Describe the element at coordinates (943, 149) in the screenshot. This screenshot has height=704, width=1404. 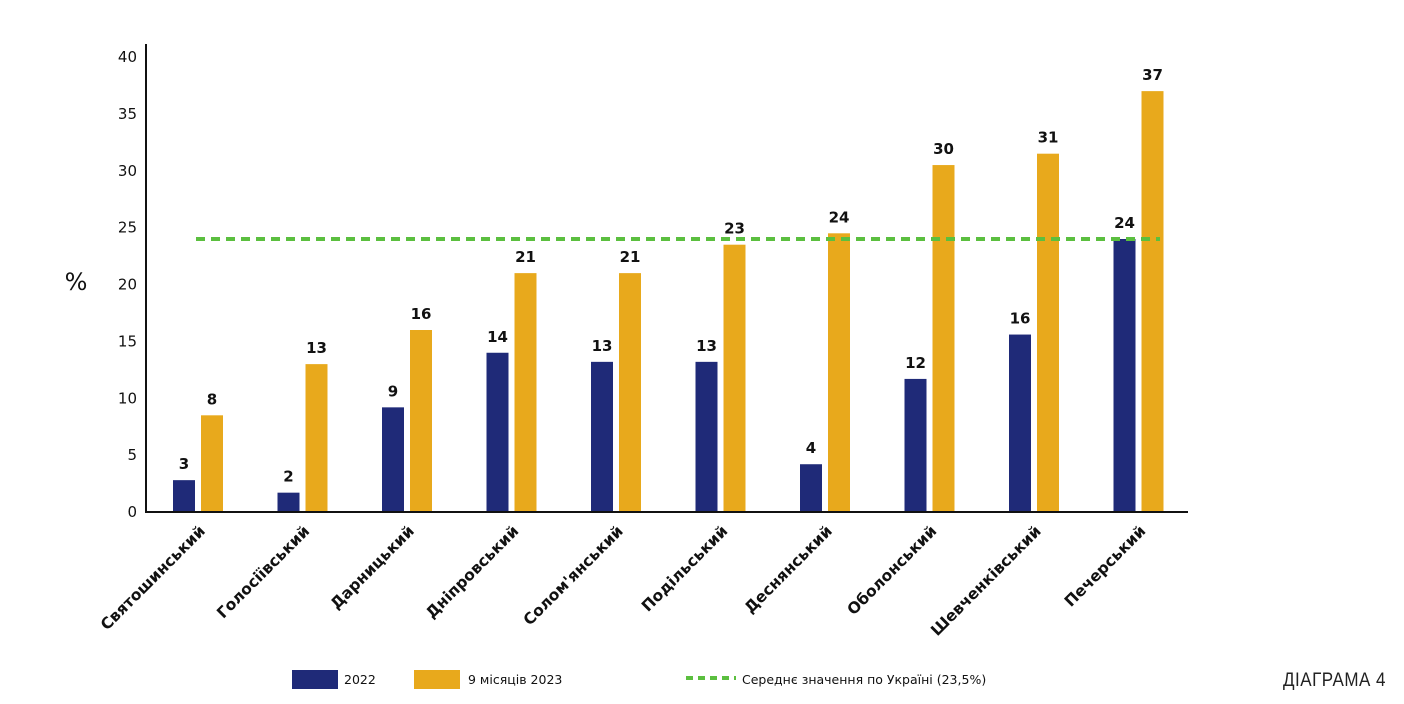
I see `value-label: 30` at that location.